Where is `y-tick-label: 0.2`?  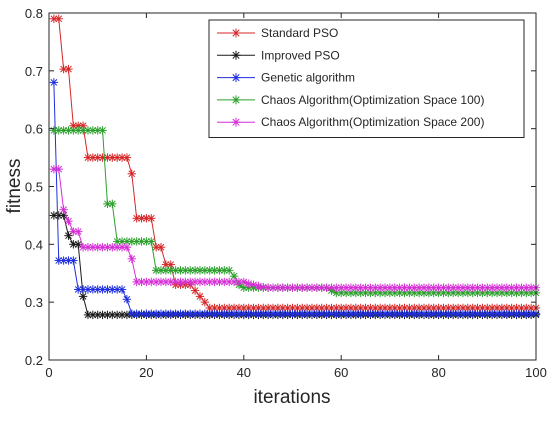 y-tick-label: 0.2 is located at coordinates (34, 360).